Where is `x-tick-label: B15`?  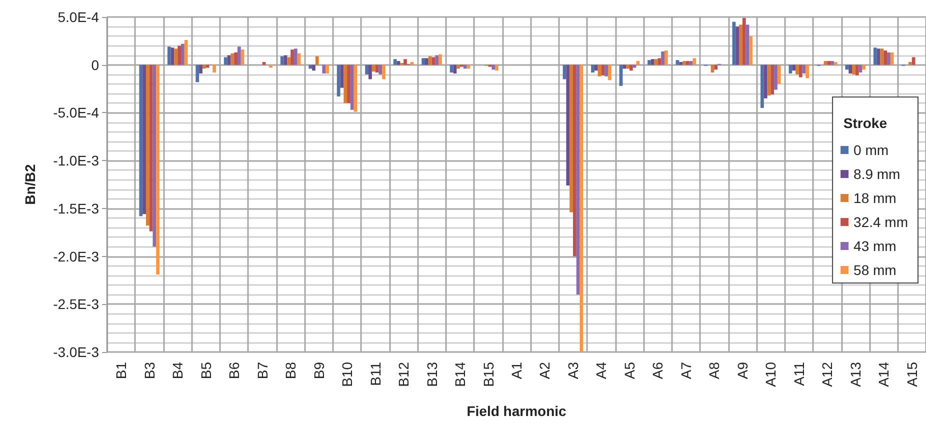
x-tick-label: B15 is located at coordinates (488, 374).